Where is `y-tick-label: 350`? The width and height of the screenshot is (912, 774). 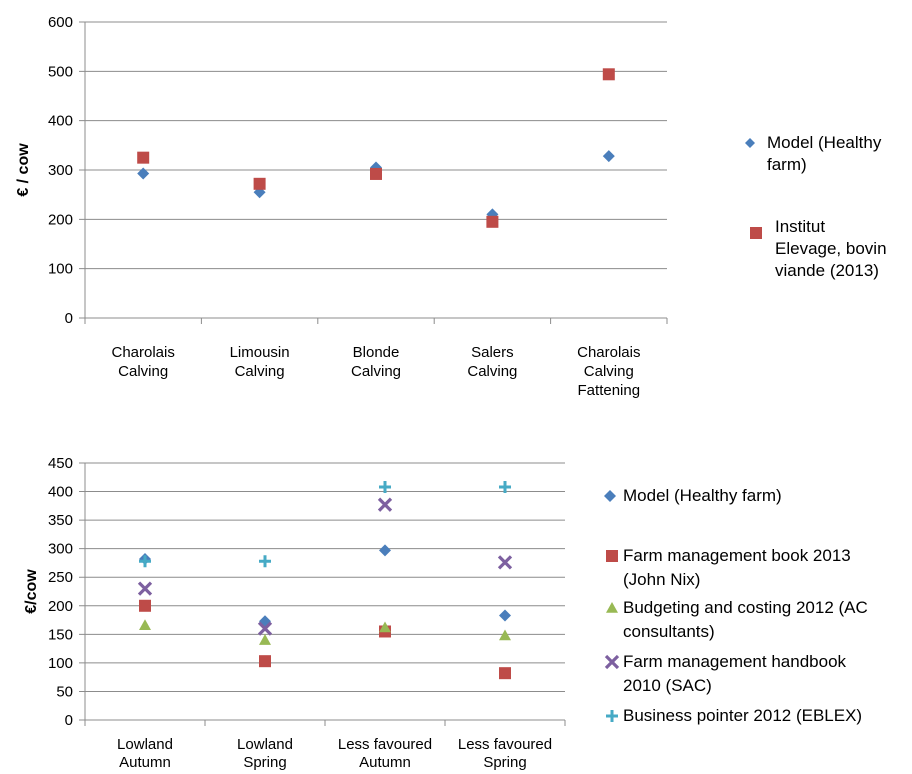
y-tick-label: 350 is located at coordinates (60, 520).